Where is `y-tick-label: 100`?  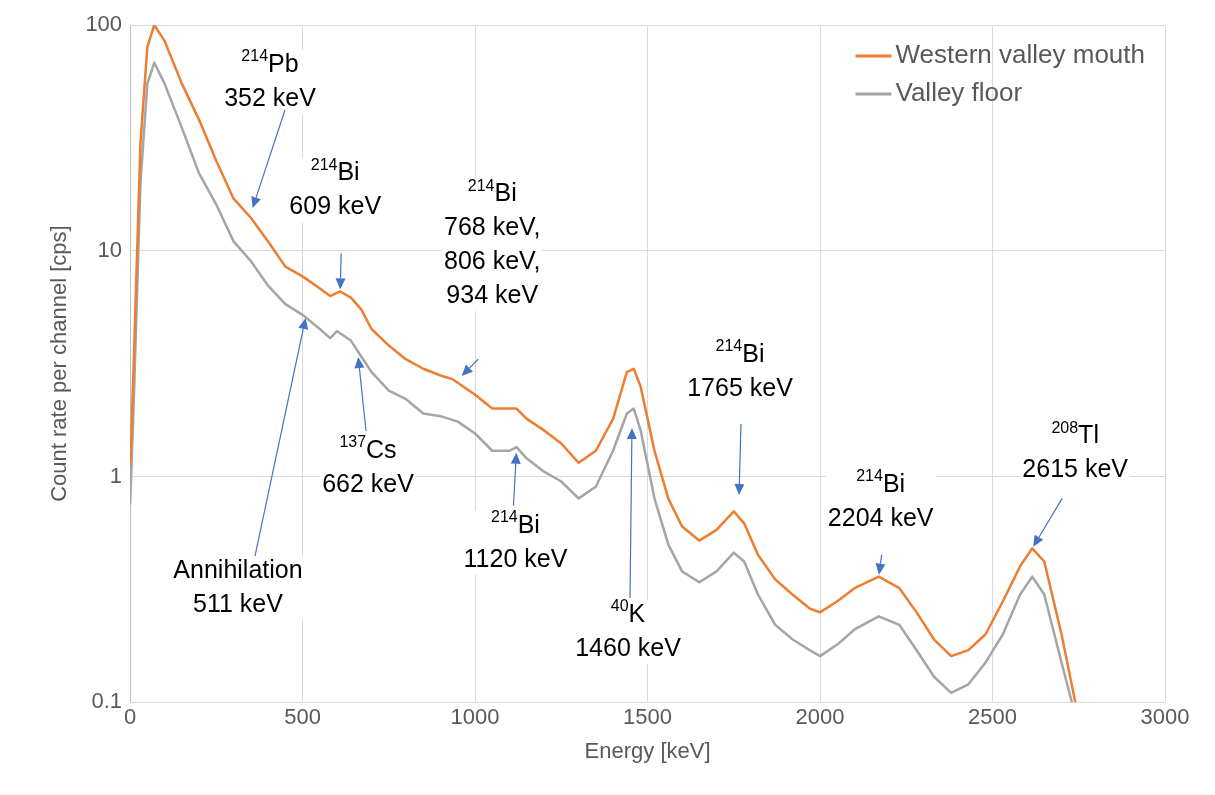
y-tick-label: 100 is located at coordinates (104, 24).